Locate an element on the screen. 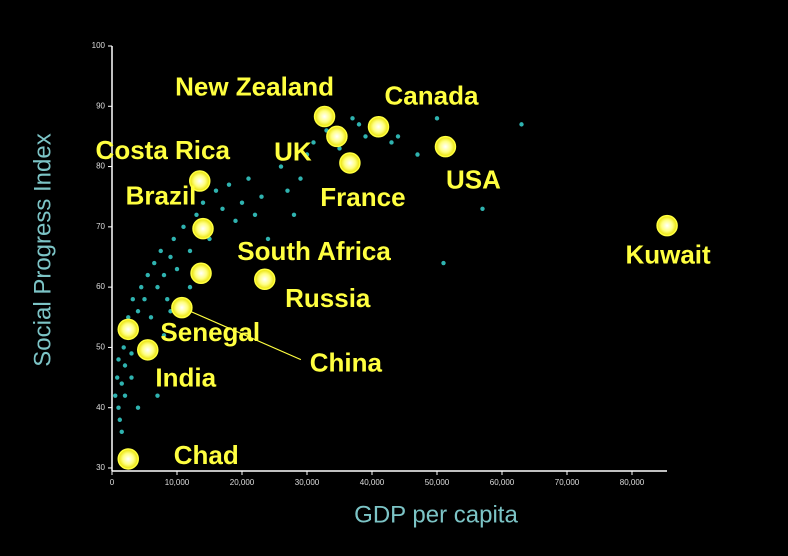  point-label: France is located at coordinates (362, 197).